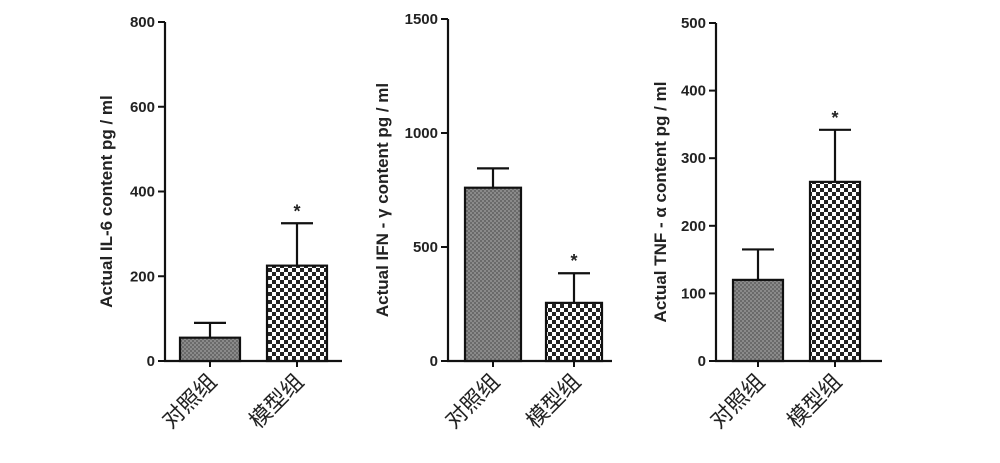  I want to click on y-tick-label: 1500, so click(421, 19).